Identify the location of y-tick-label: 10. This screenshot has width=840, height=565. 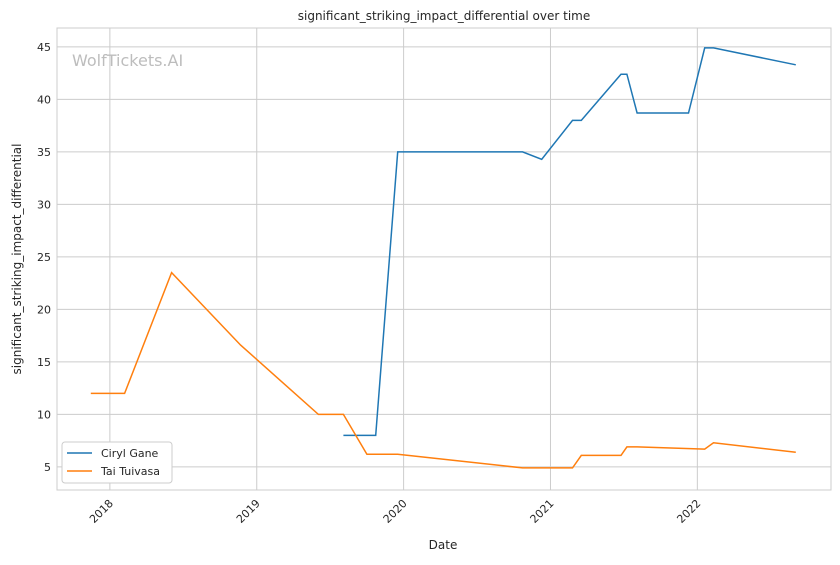
(44, 414).